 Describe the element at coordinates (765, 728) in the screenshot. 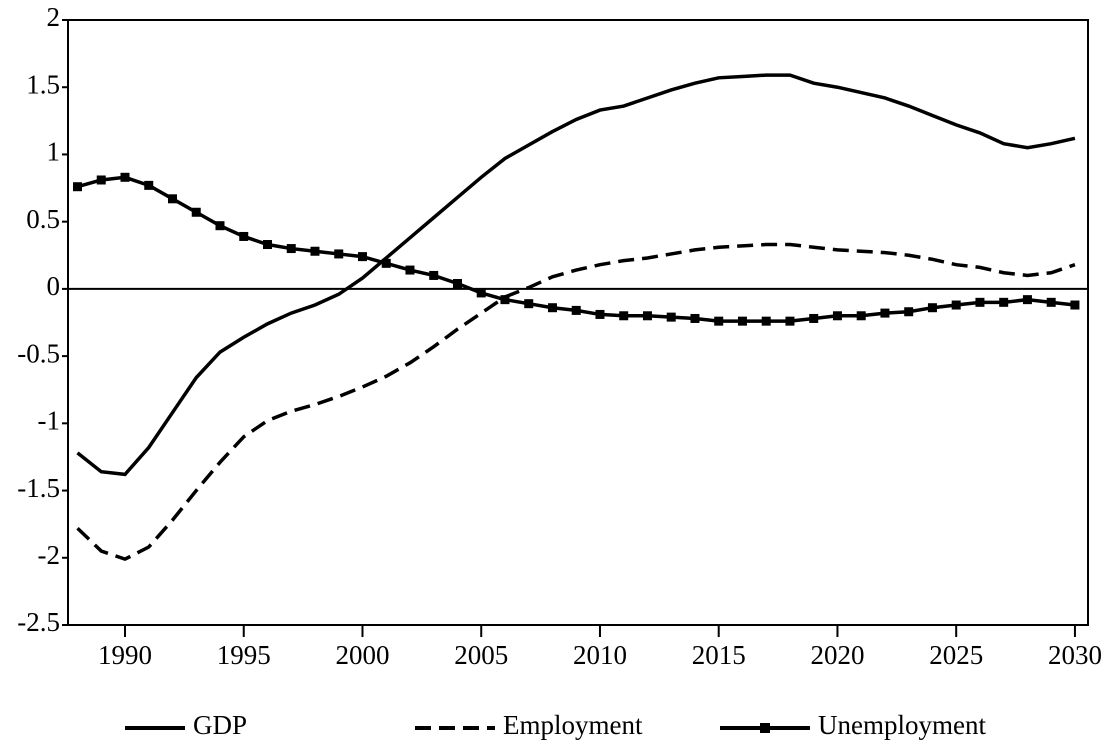

I see `legend-marker` at that location.